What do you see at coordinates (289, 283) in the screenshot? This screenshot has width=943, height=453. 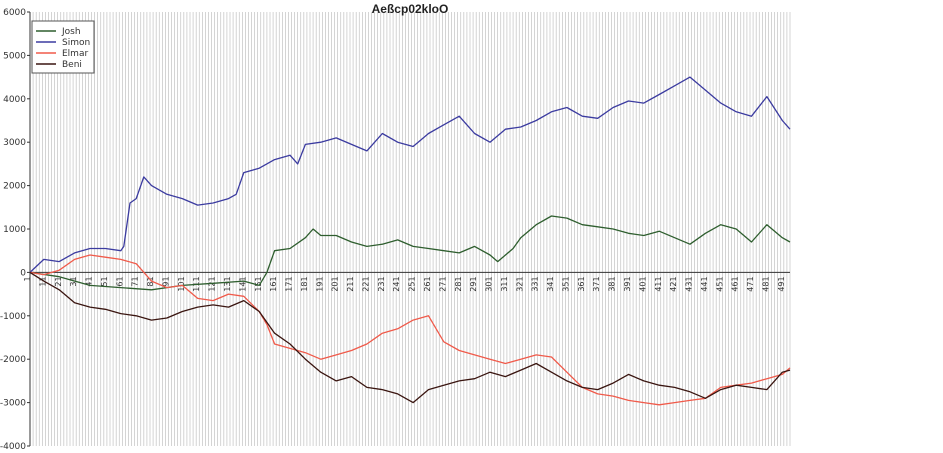 I see `x-tick-label: 171` at bounding box center [289, 283].